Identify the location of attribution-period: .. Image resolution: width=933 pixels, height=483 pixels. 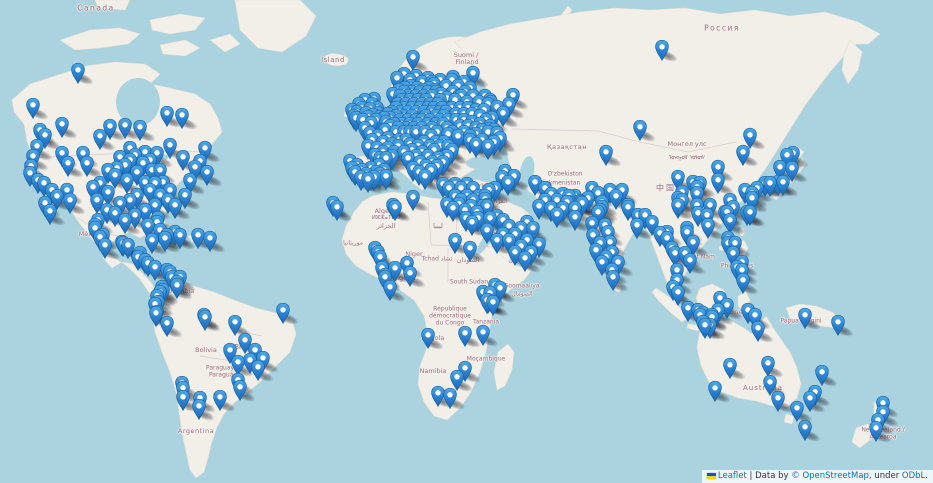
(926, 476).